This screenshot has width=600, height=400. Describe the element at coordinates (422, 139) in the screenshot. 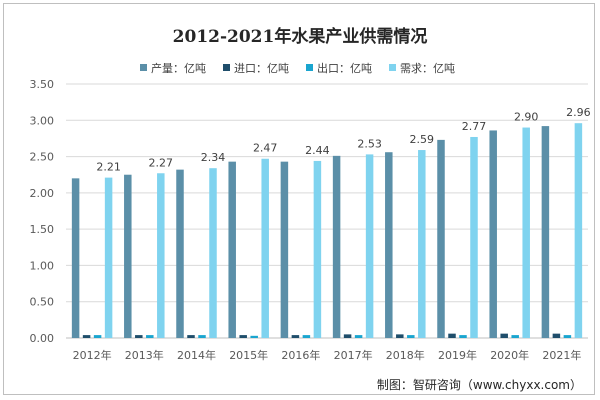

I see `data-label: 2.59` at that location.